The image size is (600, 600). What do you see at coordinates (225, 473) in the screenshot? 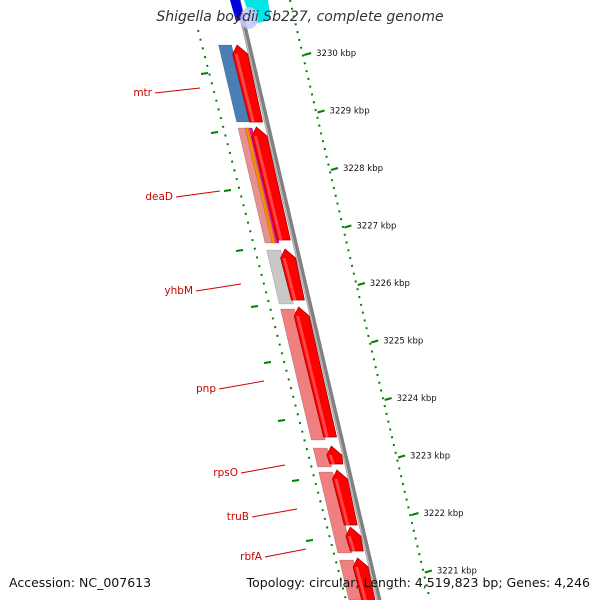
I see `gene-label-rpsO: rpsO` at bounding box center [225, 473].